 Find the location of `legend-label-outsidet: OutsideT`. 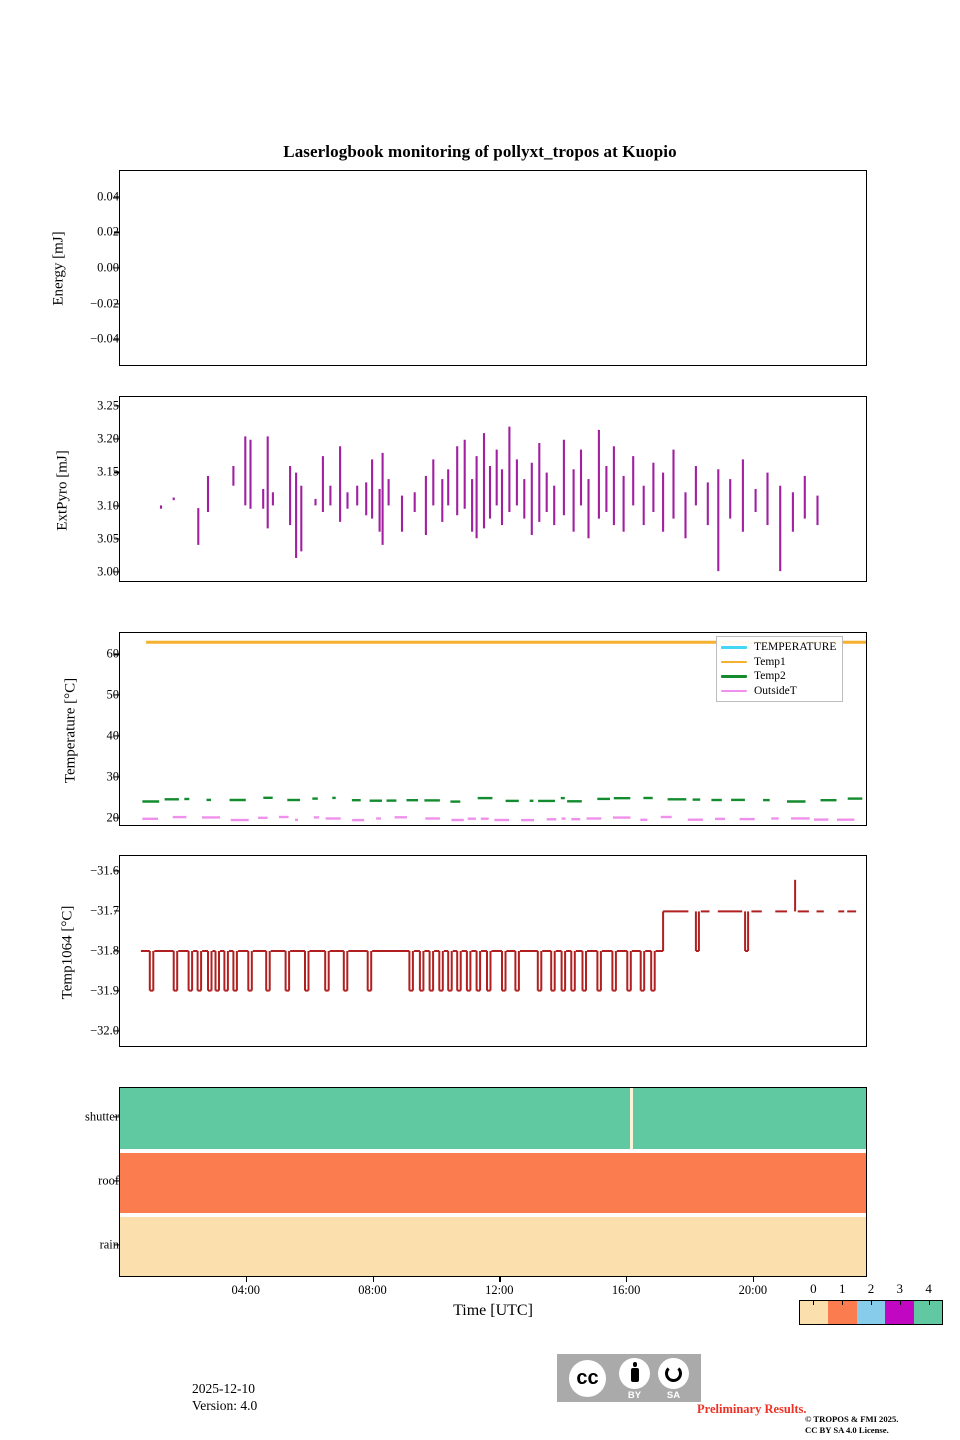

legend-label-outsidet: OutsideT is located at coordinates (775, 690).